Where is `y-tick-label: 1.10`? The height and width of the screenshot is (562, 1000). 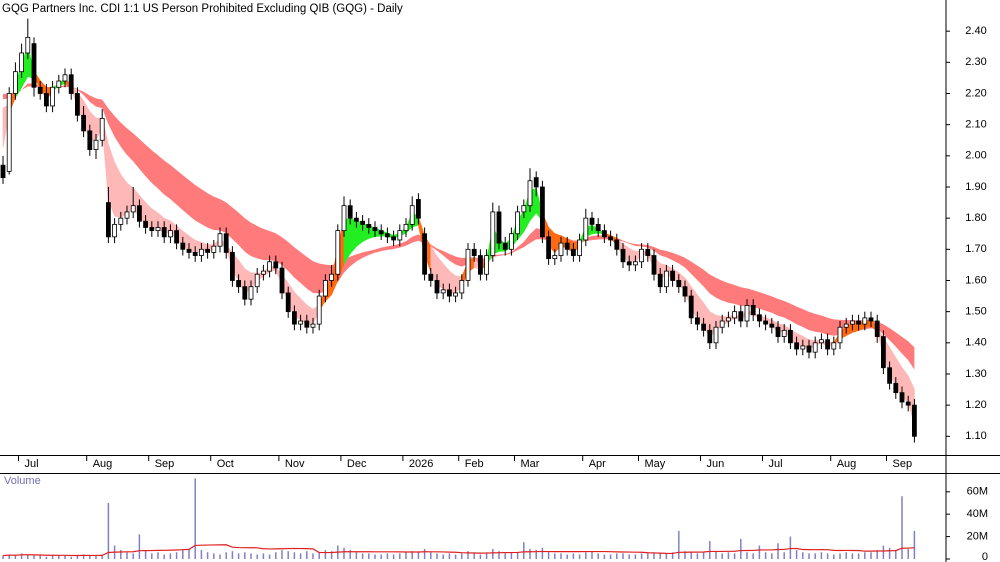
y-tick-label: 1.10 is located at coordinates (975, 436).